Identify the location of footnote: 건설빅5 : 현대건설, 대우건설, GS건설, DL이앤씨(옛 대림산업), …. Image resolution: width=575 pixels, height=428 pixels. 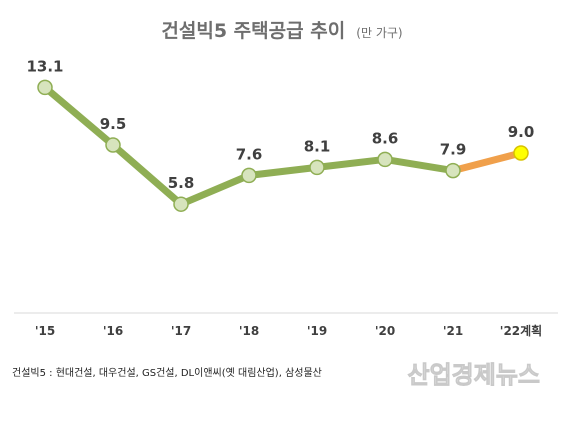
(167, 372).